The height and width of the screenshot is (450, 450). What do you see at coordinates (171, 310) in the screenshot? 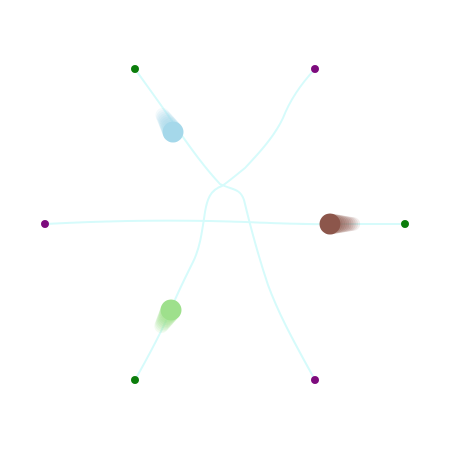
I see `agent-green` at bounding box center [171, 310].